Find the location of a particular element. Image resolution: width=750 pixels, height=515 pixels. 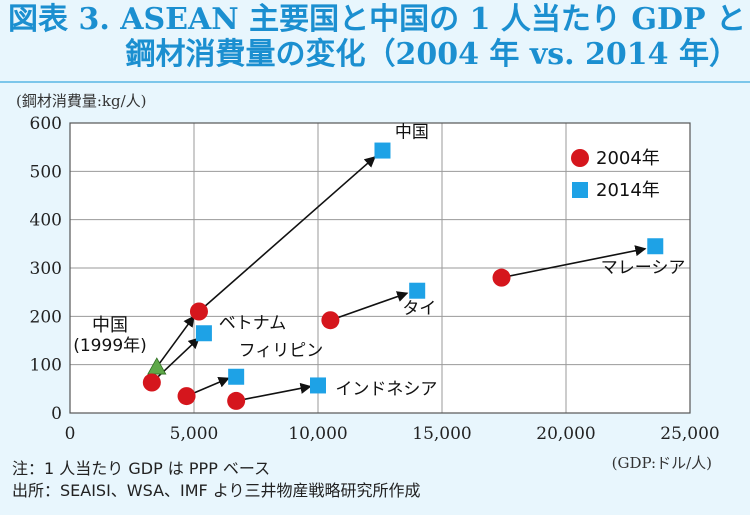

source-note: 出所：SEAISI、WSA、IMF より三井物産戦略研究所作成 is located at coordinates (216, 490).